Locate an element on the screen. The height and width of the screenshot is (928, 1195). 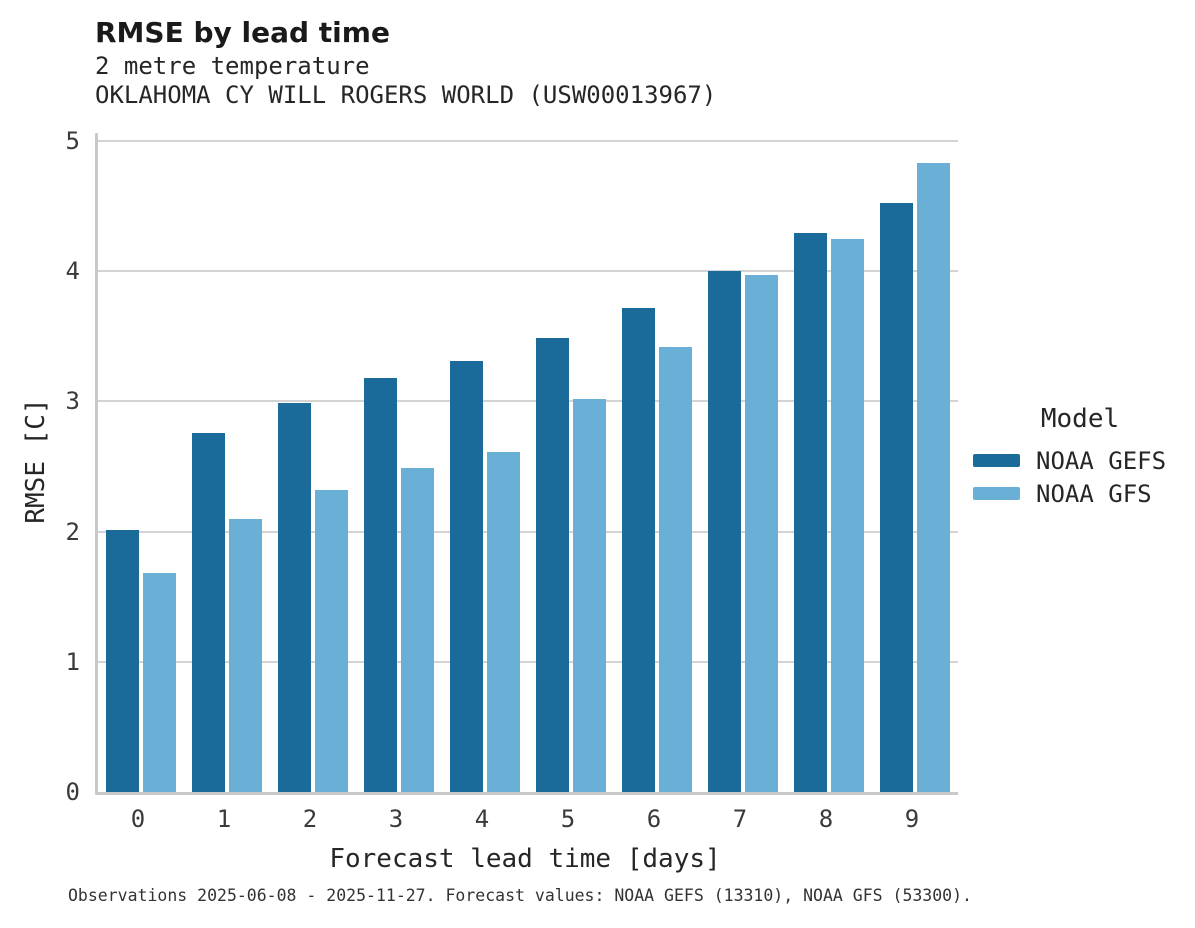
legend-label: NOAA GFS is located at coordinates (1094, 493).